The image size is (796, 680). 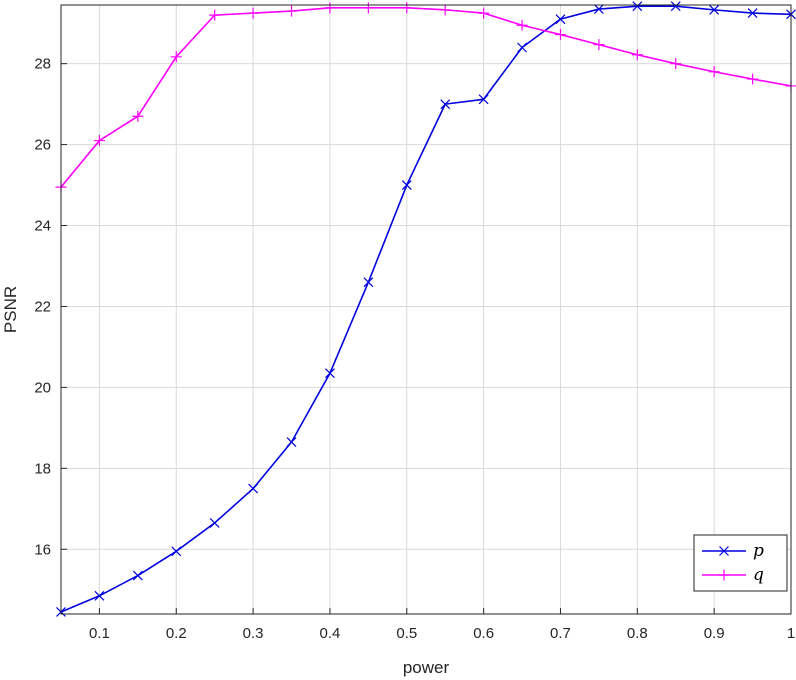 What do you see at coordinates (560, 633) in the screenshot?
I see `x-tick-label: 0.7` at bounding box center [560, 633].